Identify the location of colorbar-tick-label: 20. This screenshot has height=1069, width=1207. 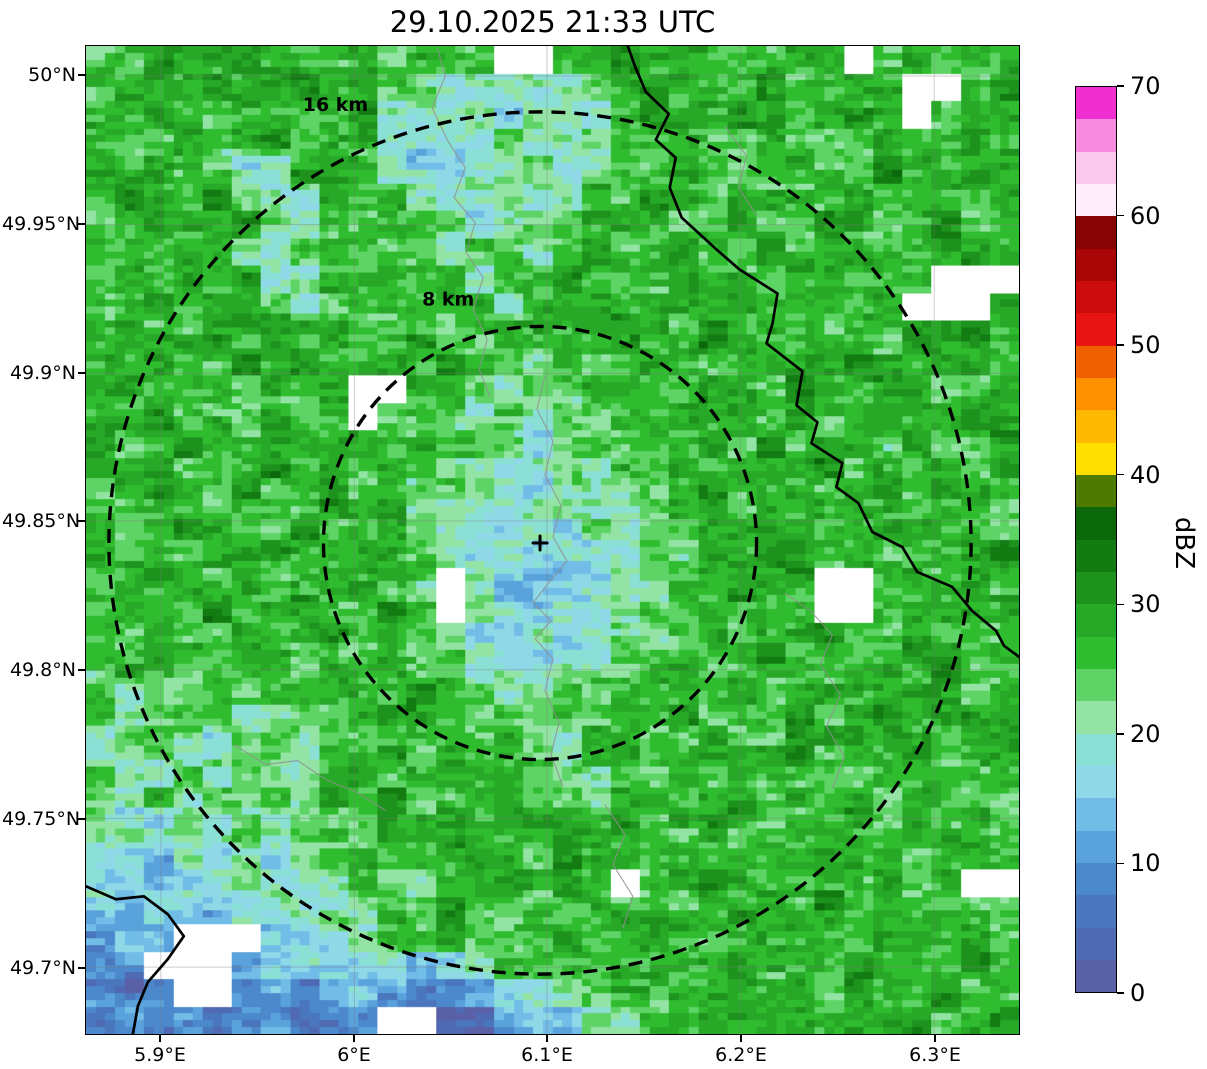
(1145, 733).